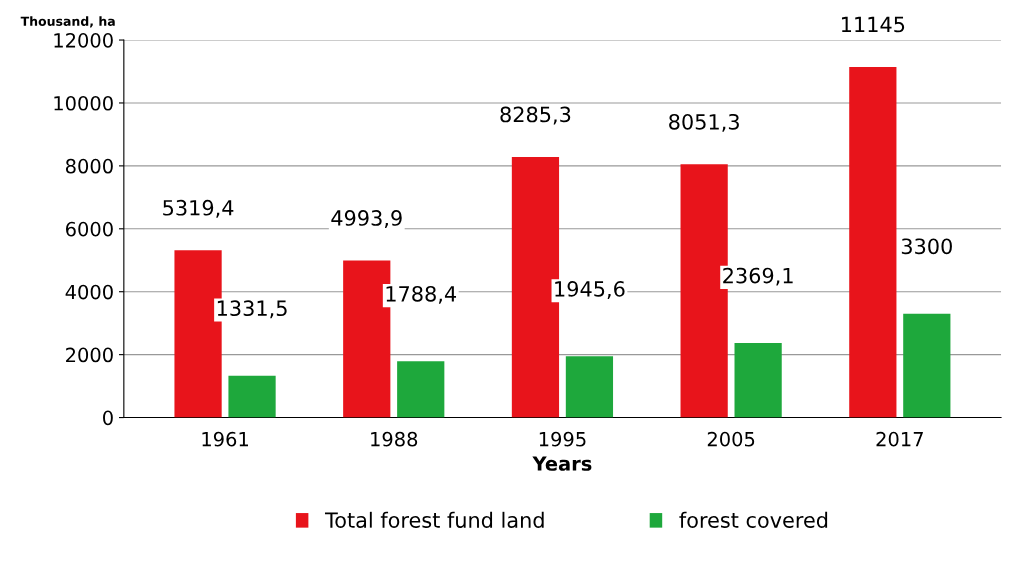 The width and height of the screenshot is (1032, 572). I want to click on x-tick-label: 1995, so click(562, 439).